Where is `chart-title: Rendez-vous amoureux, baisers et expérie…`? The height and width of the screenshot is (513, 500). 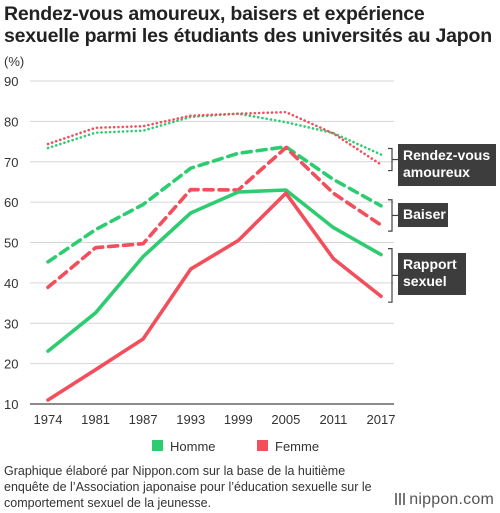 chart-title: Rendez-vous amoureux, baisers et expérie… is located at coordinates (248, 25).